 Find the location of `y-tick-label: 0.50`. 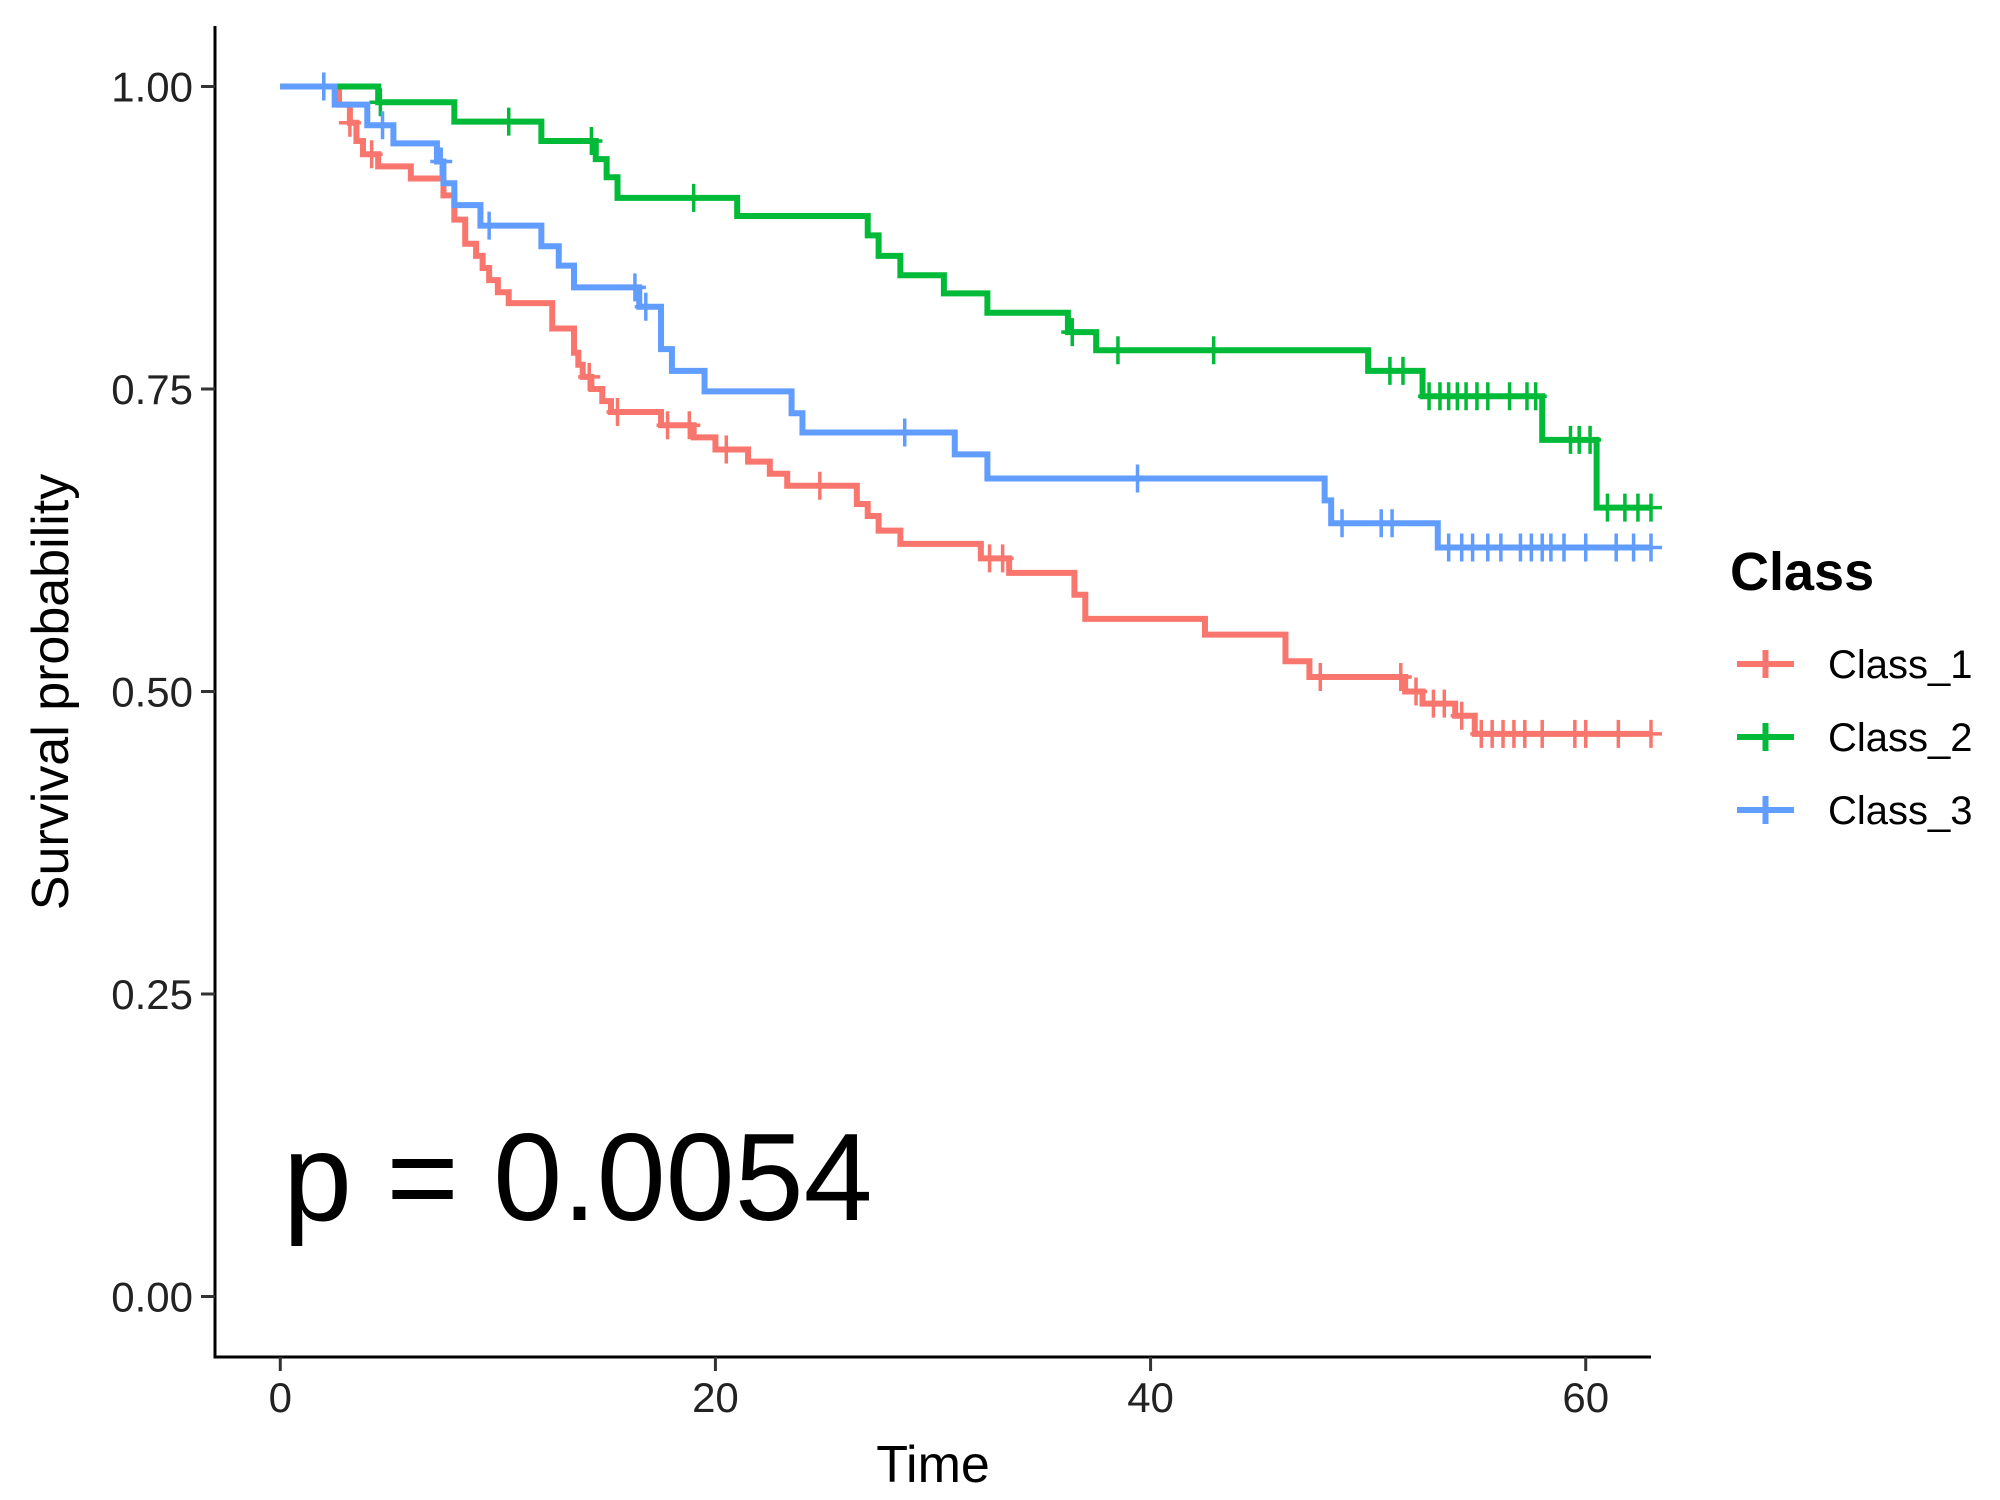

y-tick-label: 0.50 is located at coordinates (152, 692).